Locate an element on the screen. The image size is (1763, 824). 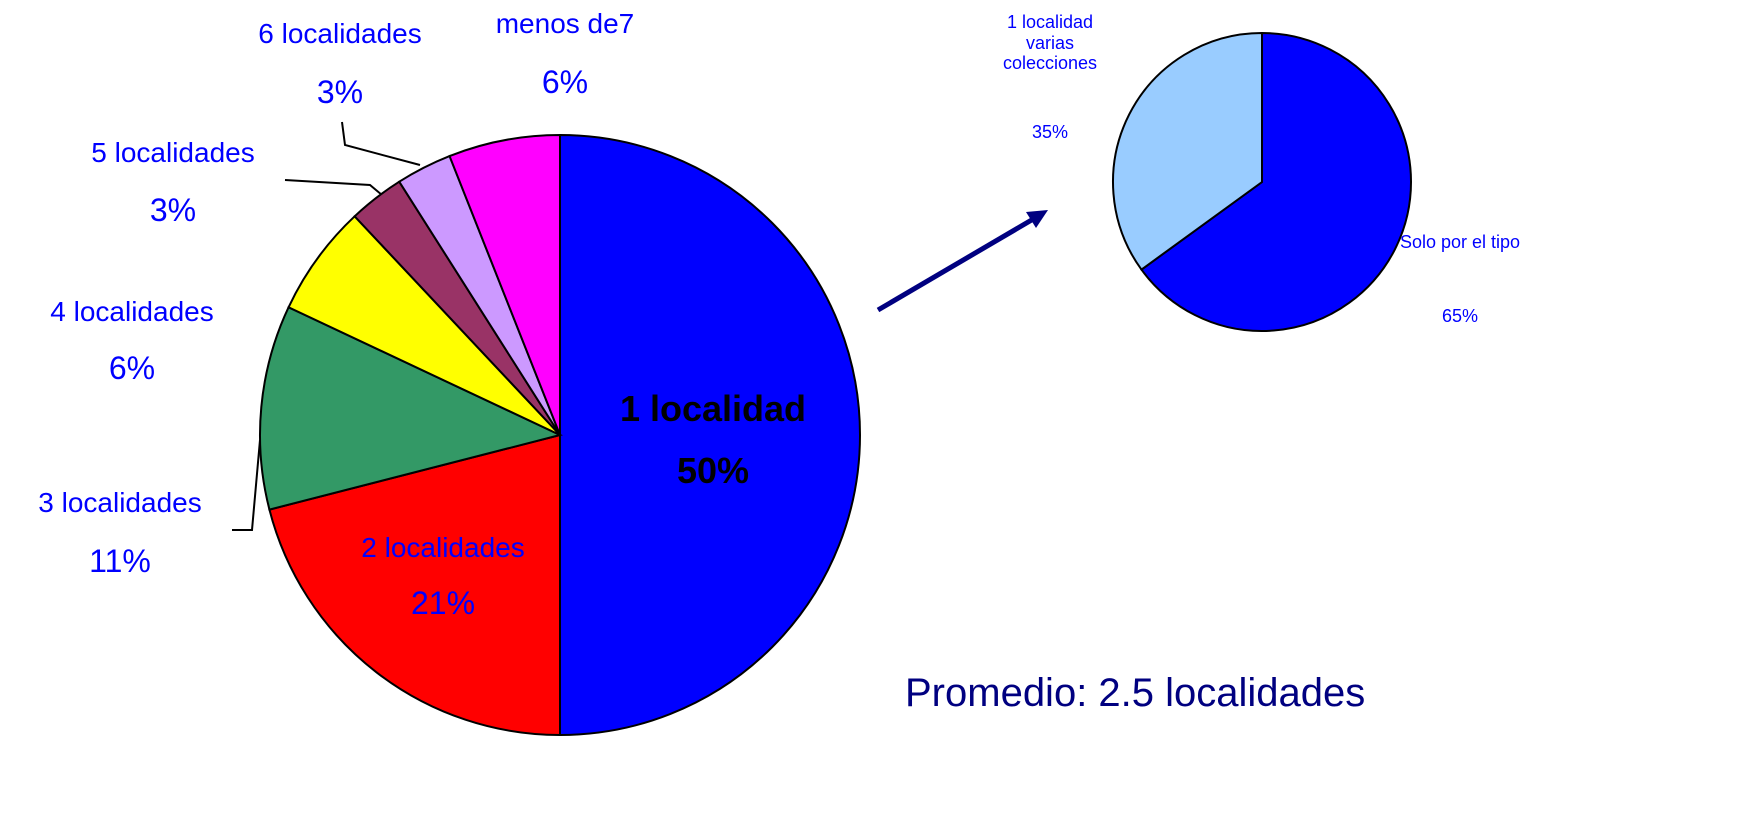
slice-value: 35% is located at coordinates (1050, 132).